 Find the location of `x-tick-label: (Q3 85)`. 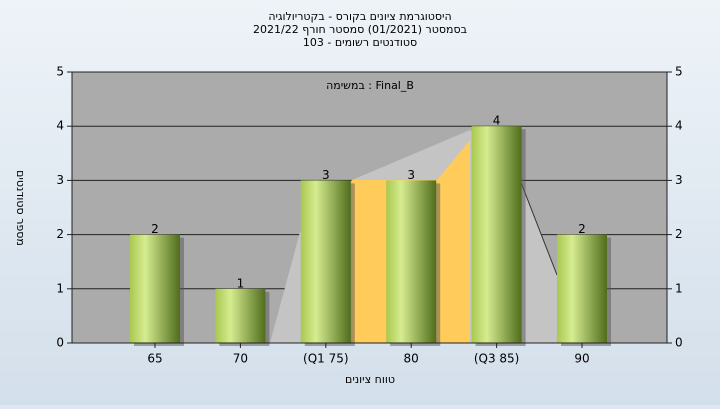

x-tick-label: (Q3 85) is located at coordinates (497, 359).